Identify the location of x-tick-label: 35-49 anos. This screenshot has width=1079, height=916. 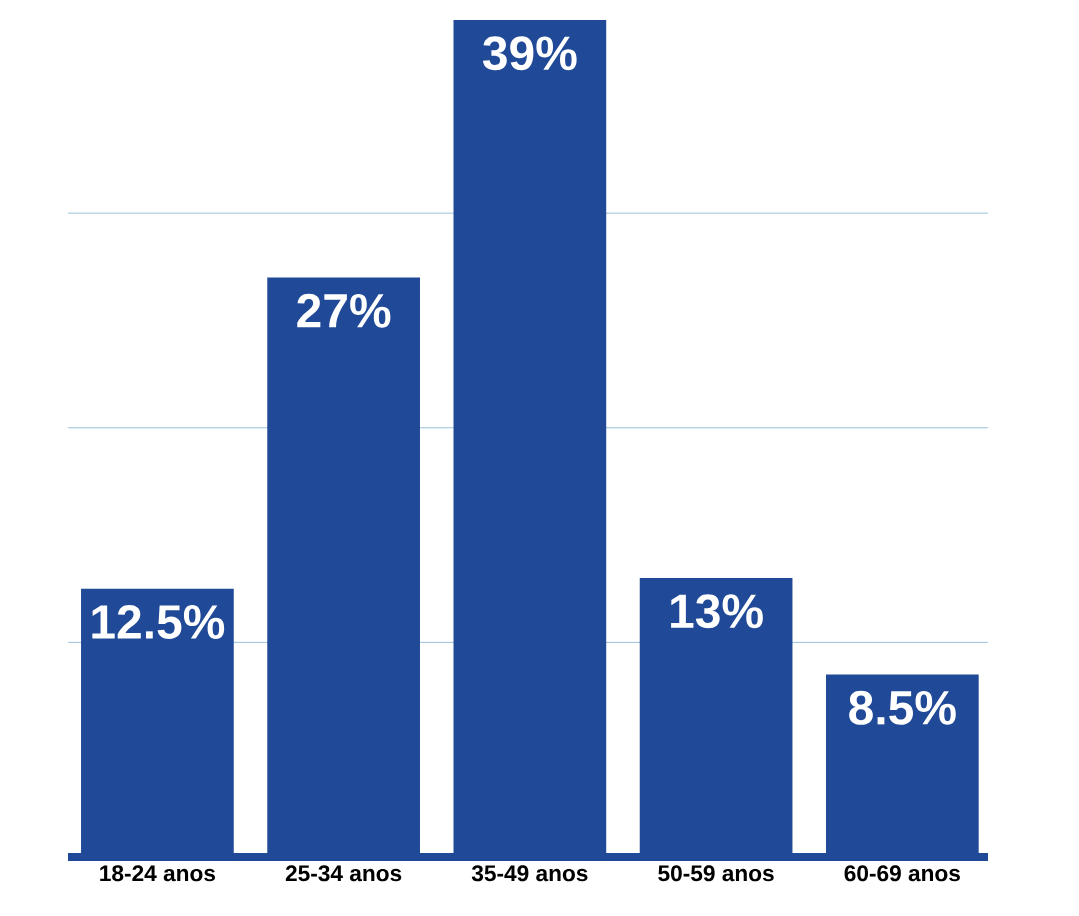
(529, 873).